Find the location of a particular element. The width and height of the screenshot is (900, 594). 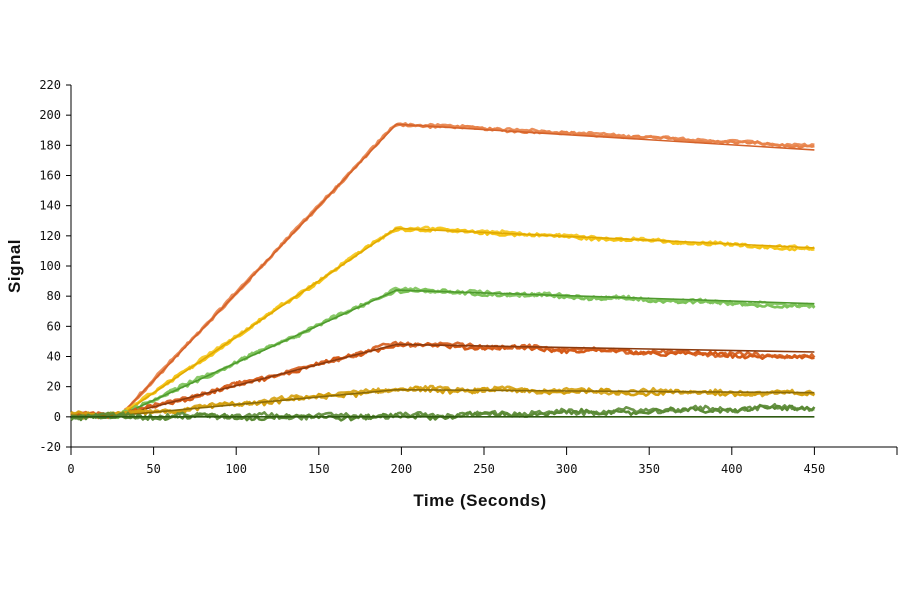

x-tick-label: 300 is located at coordinates (567, 469).